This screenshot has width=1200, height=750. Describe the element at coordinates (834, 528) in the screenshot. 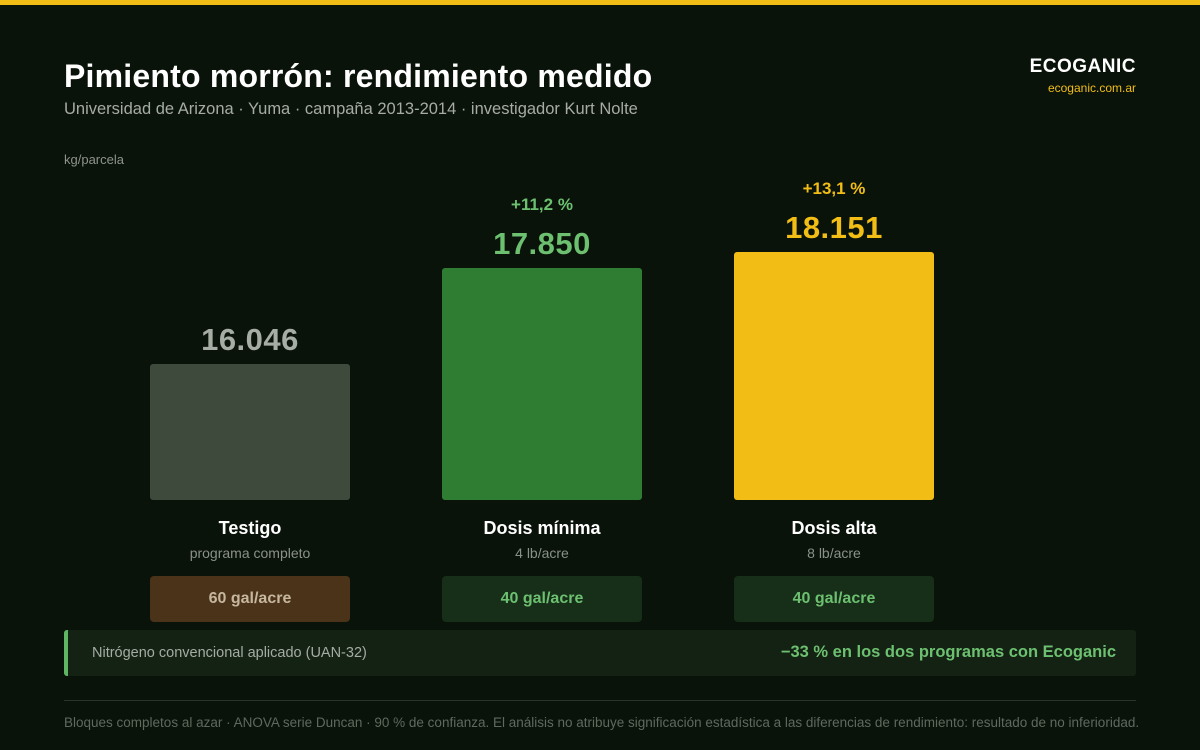

I see `category-label: Dosis alta` at that location.